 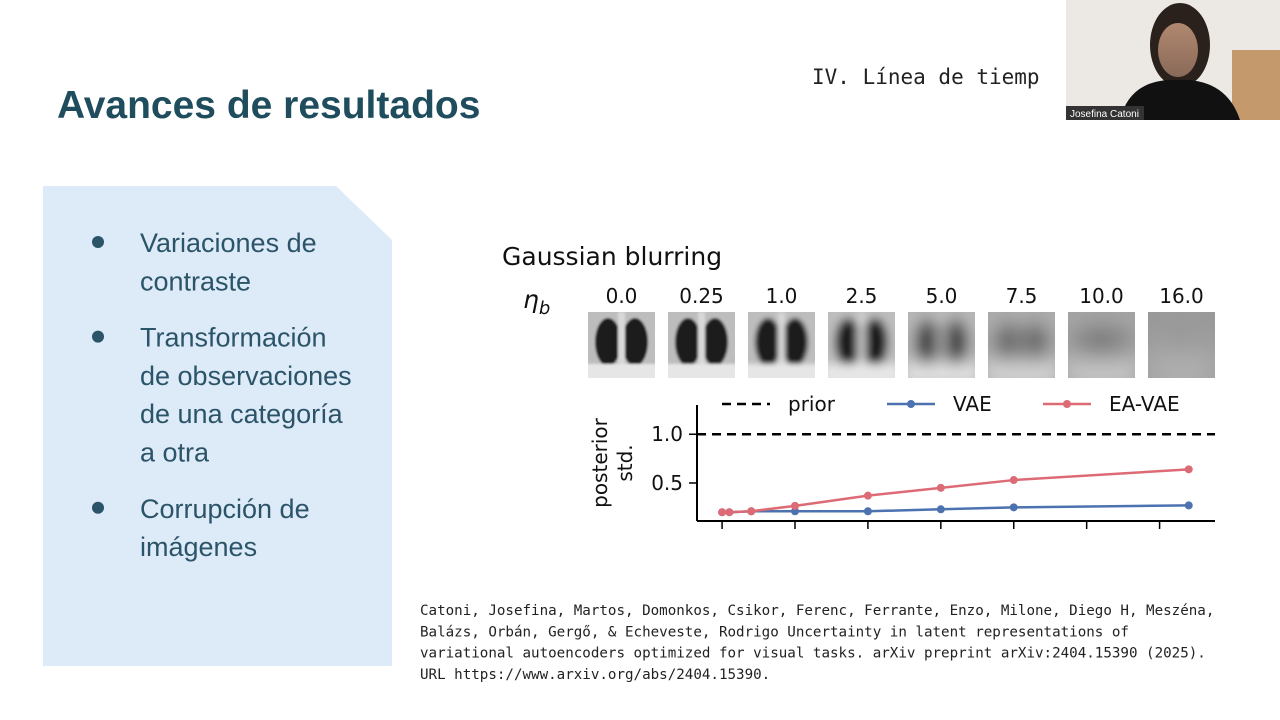 What do you see at coordinates (268, 105) in the screenshot?
I see `slide-title: Avances de resultados` at bounding box center [268, 105].